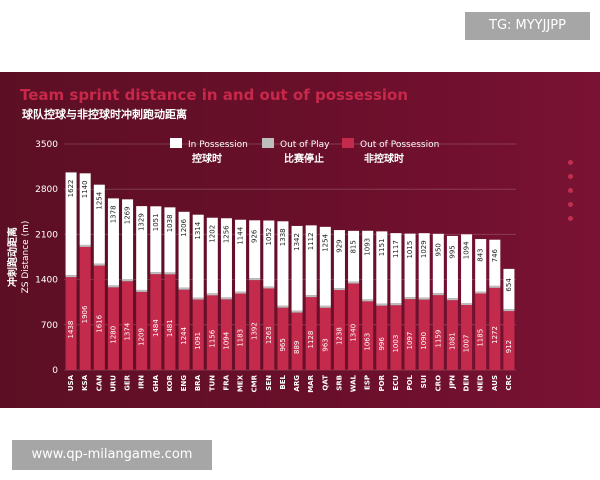 The height and width of the screenshot is (480, 600). I want to click on x-tick-GHA: GHA, so click(156, 383).